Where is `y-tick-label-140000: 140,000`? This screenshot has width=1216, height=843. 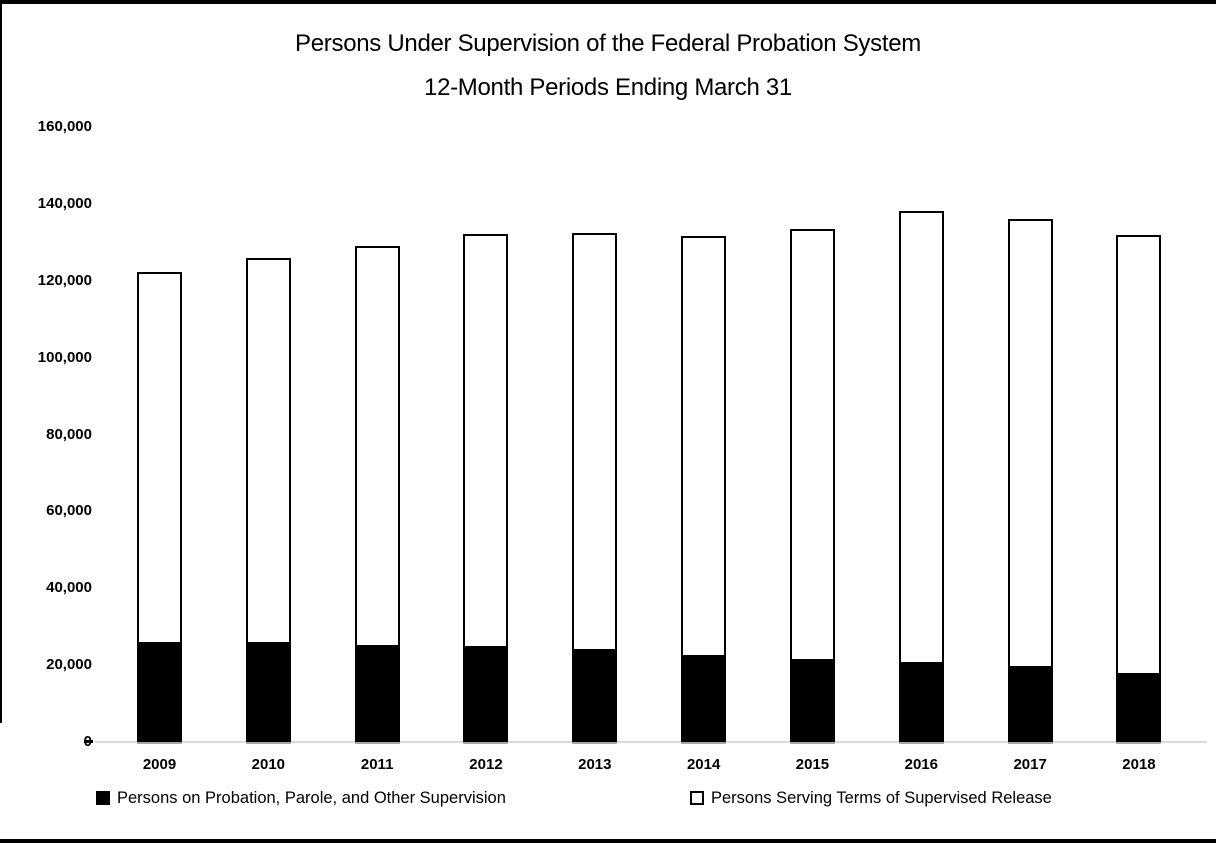
y-tick-label-140000: 140,000 is located at coordinates (64, 203).